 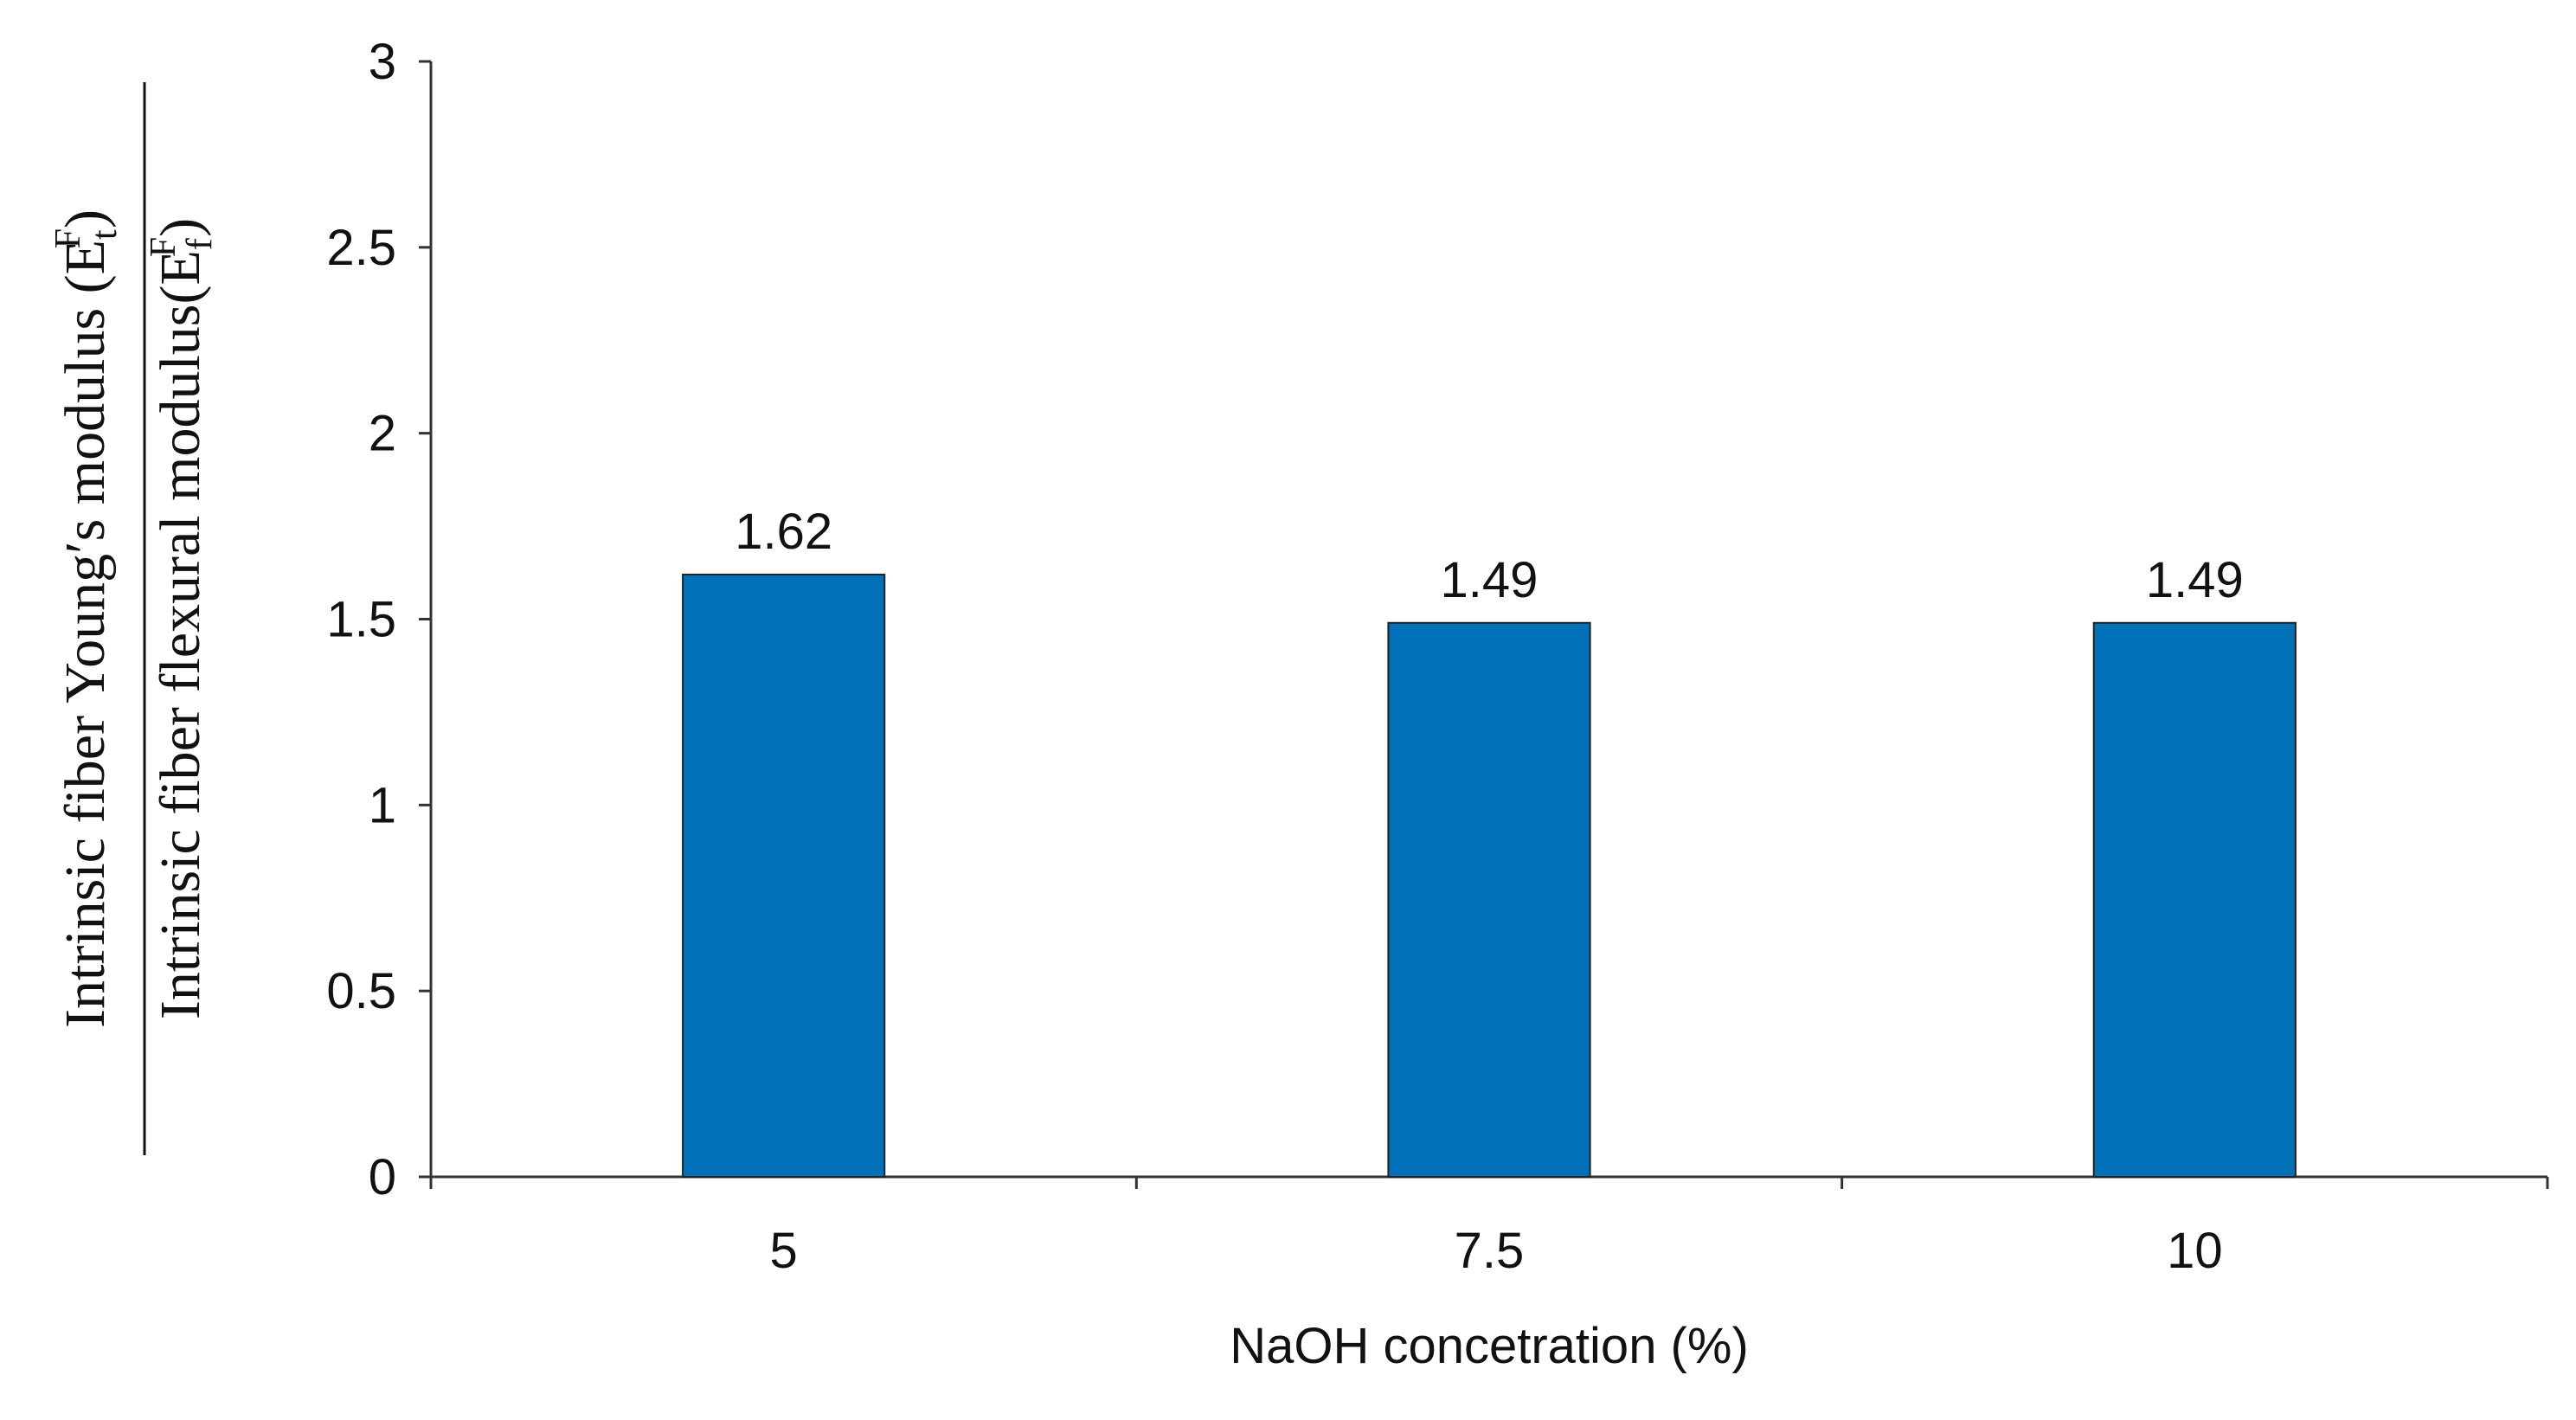 I want to click on y-label-denominator: Intrinsic fiber flexural modulus(EfF), so click(x=182, y=618).